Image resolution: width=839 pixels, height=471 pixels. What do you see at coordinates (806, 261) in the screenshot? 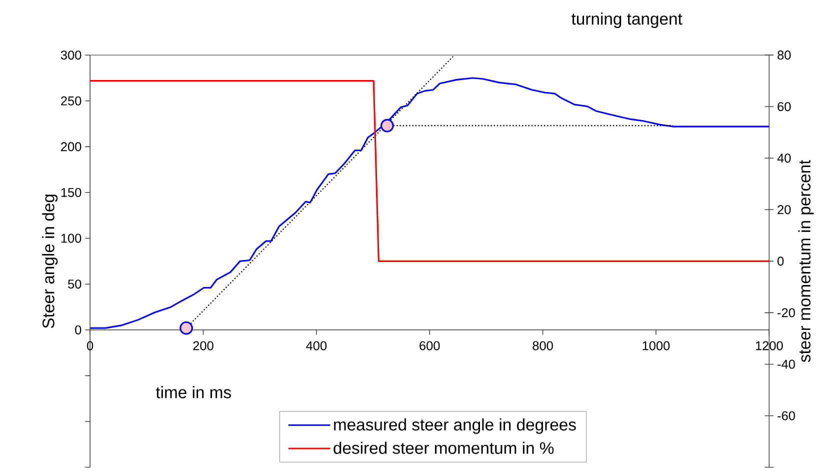
I see `y2-axis-title: steer momentum in percent` at bounding box center [806, 261].